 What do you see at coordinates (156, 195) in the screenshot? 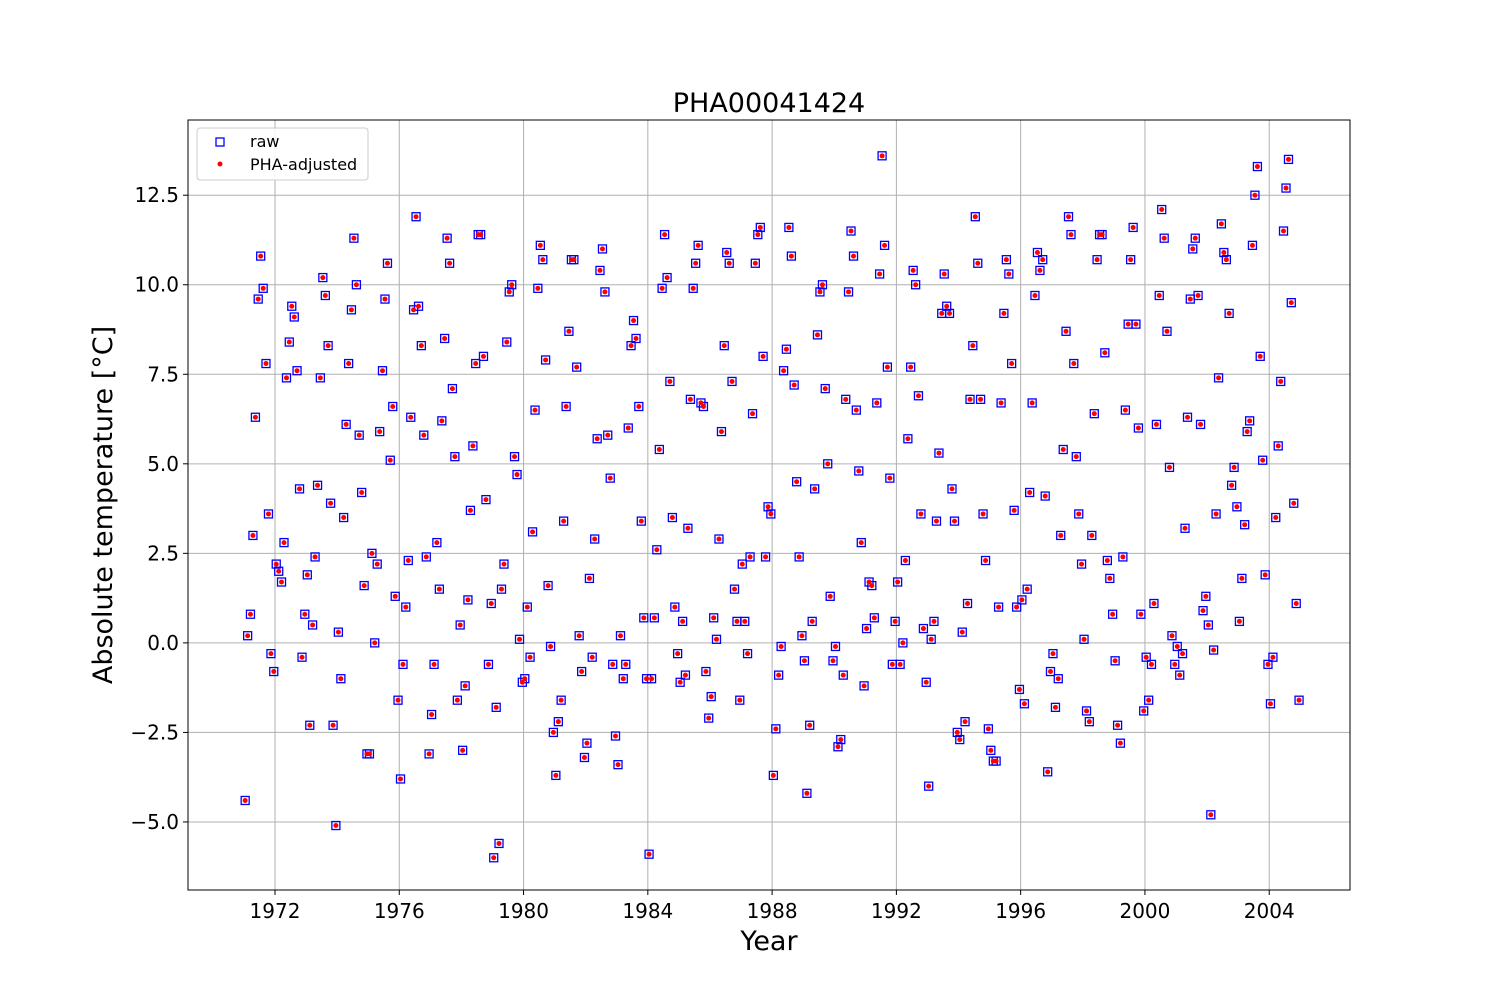
I see `y-tick-label: 12.5` at bounding box center [156, 195].